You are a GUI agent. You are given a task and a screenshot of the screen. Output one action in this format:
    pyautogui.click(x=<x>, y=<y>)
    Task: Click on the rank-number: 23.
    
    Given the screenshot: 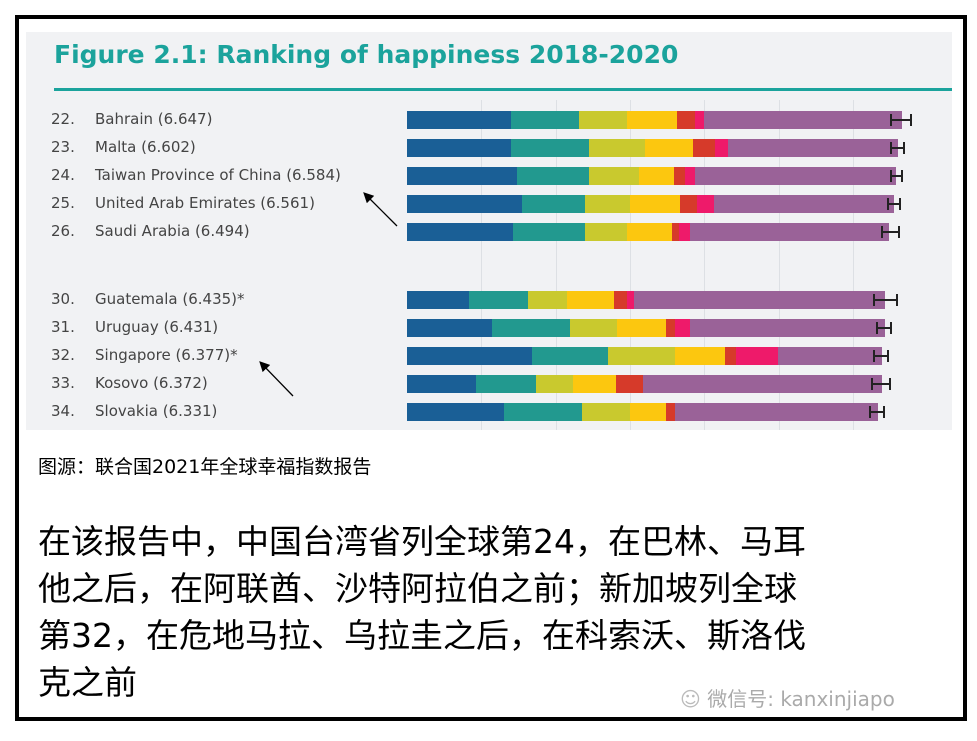 What is the action you would take?
    pyautogui.click(x=63, y=147)
    